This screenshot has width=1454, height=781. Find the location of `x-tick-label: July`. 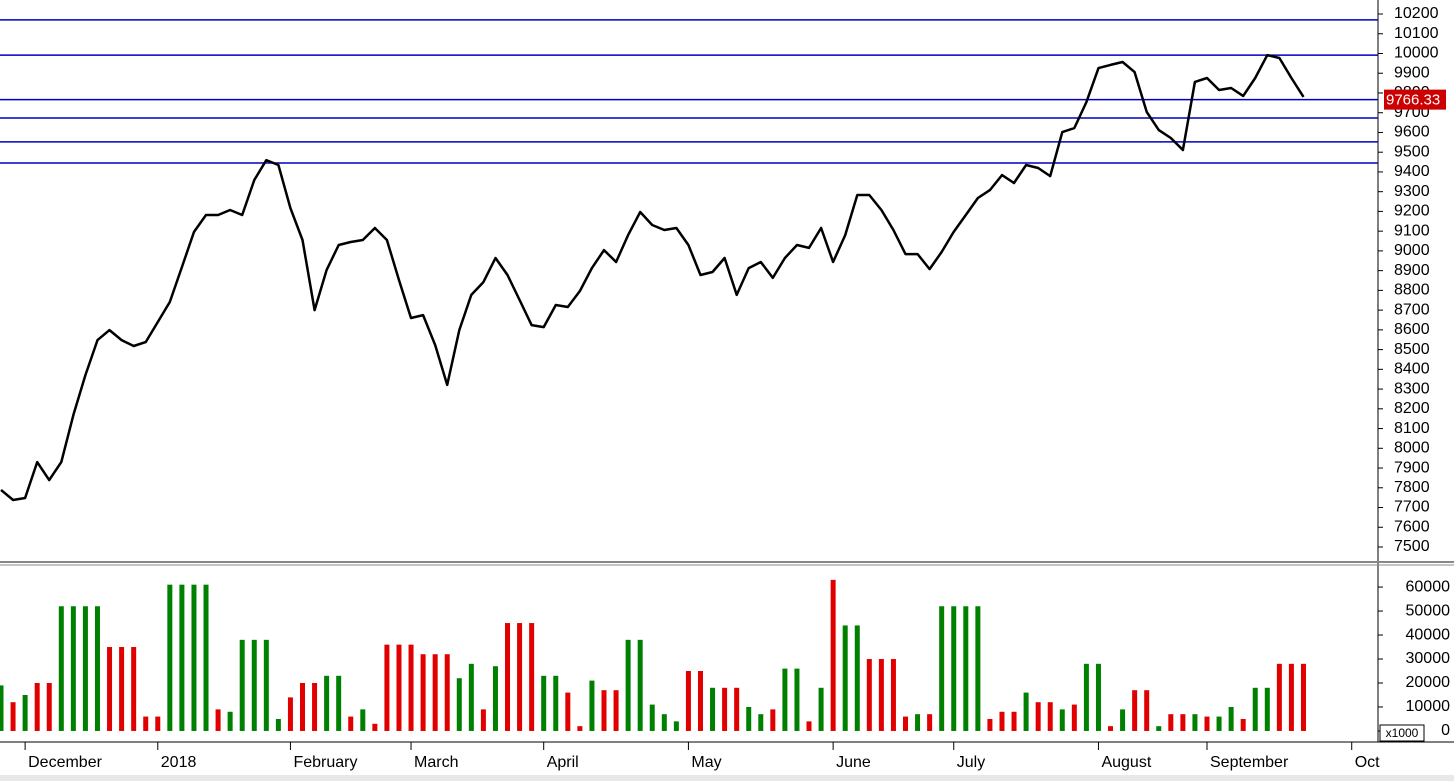

x-tick-label: July is located at coordinates (971, 762).